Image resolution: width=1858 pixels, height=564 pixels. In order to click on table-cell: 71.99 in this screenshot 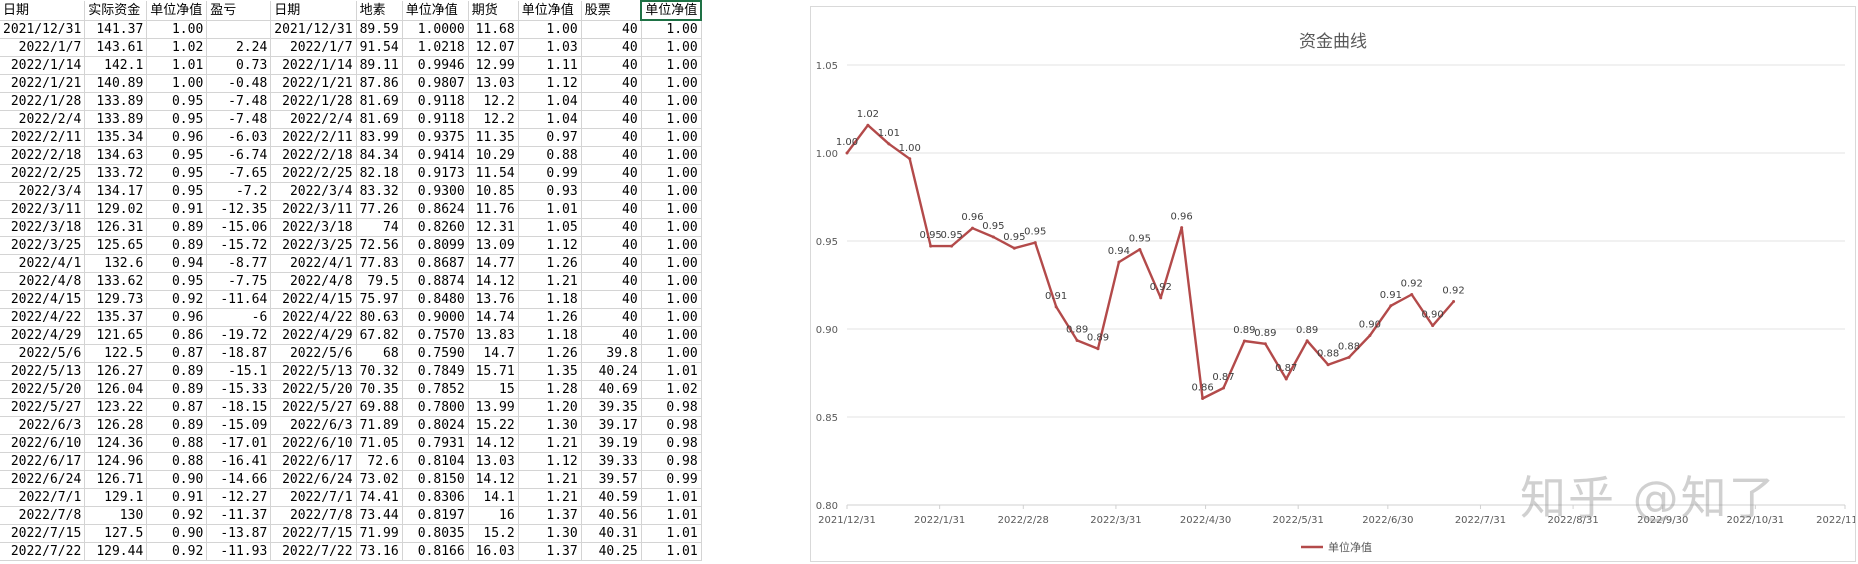, I will do `click(379, 533)`.